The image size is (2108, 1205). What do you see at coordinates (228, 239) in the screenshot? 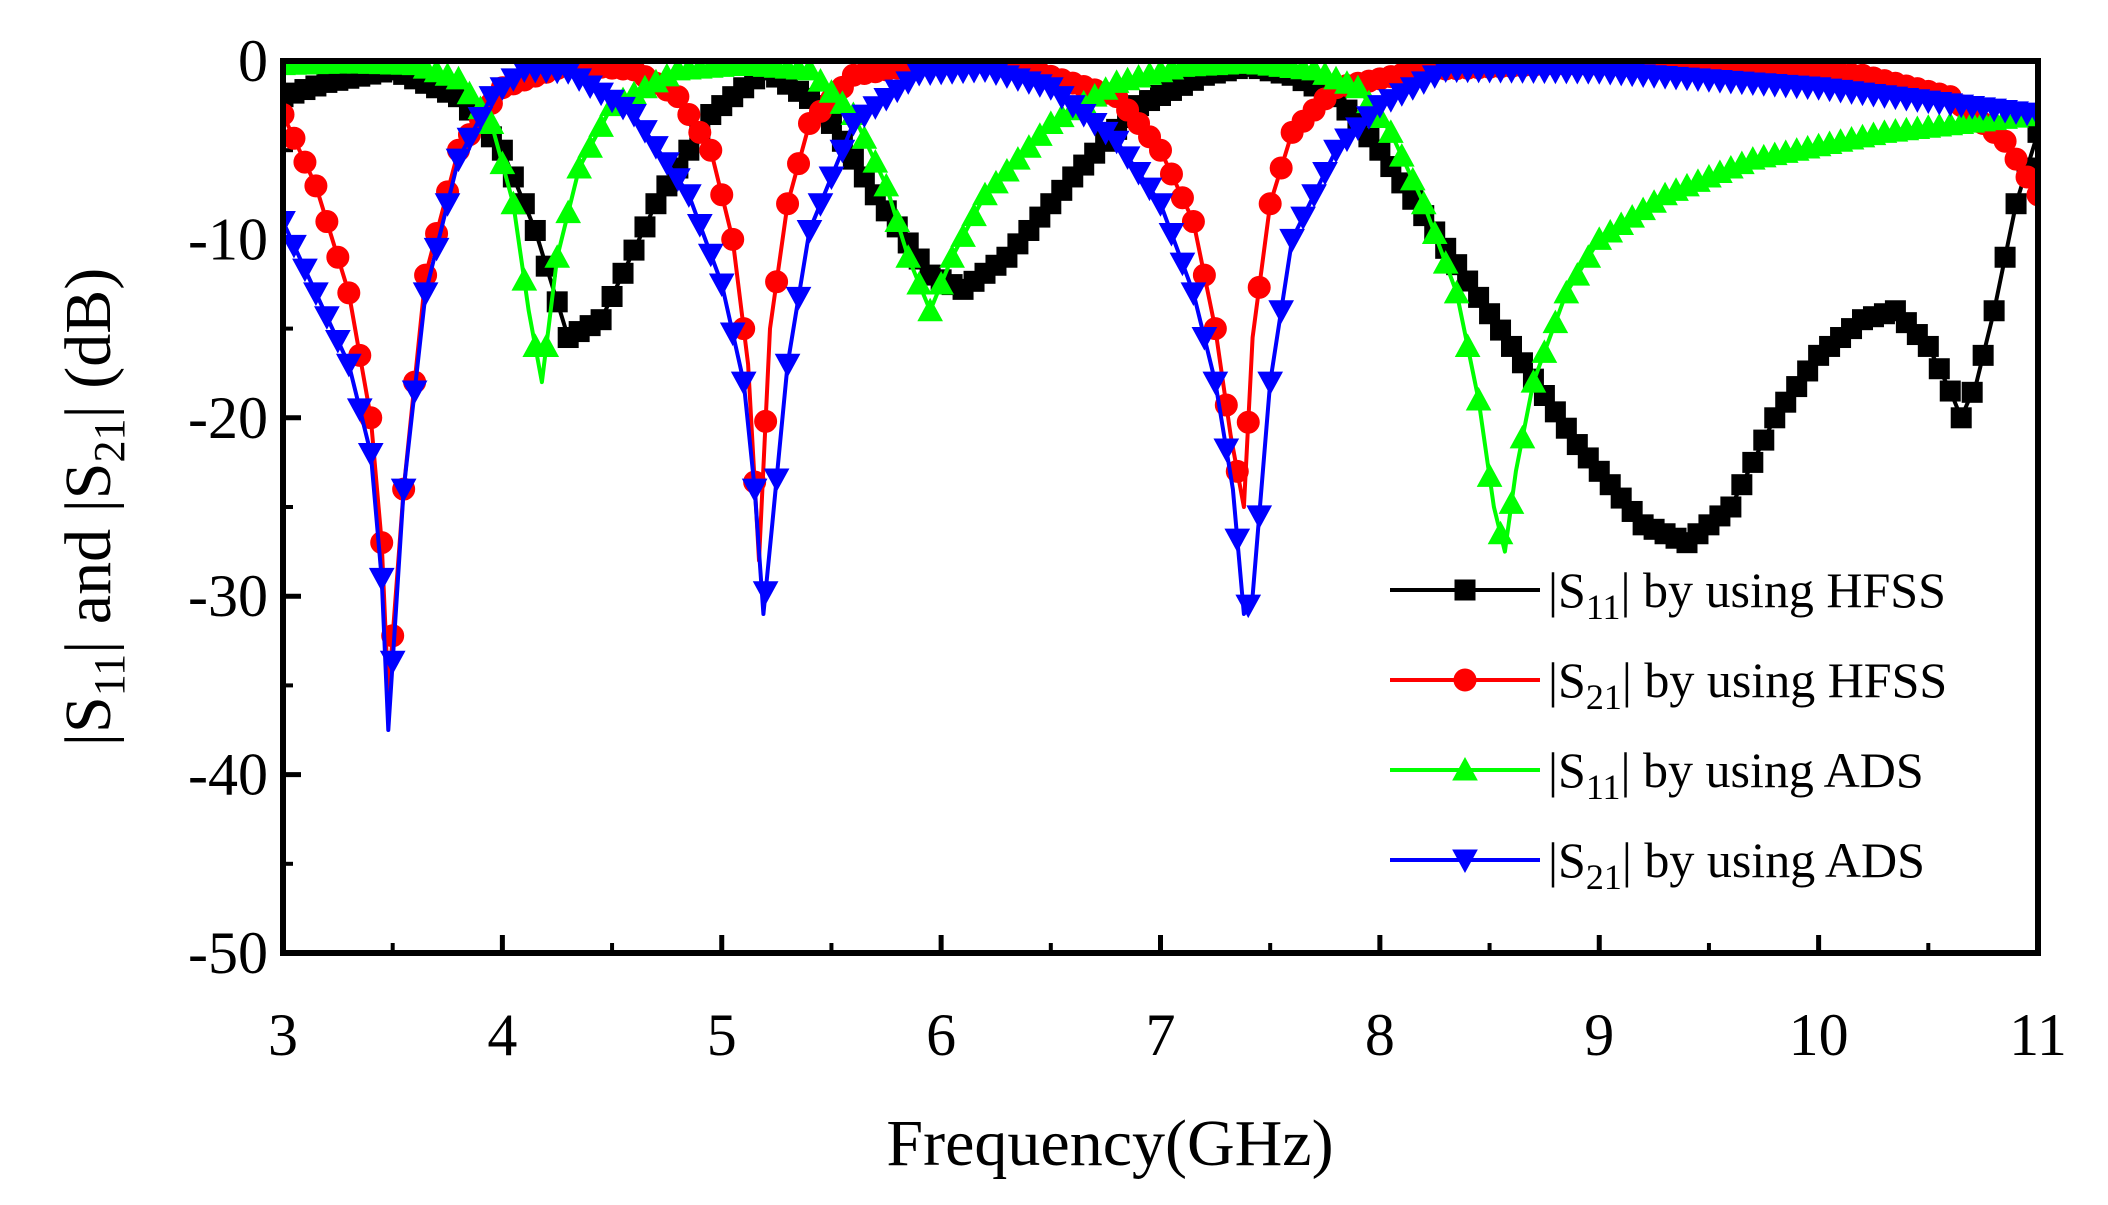
I see `y-tick-label: -10` at bounding box center [228, 239].